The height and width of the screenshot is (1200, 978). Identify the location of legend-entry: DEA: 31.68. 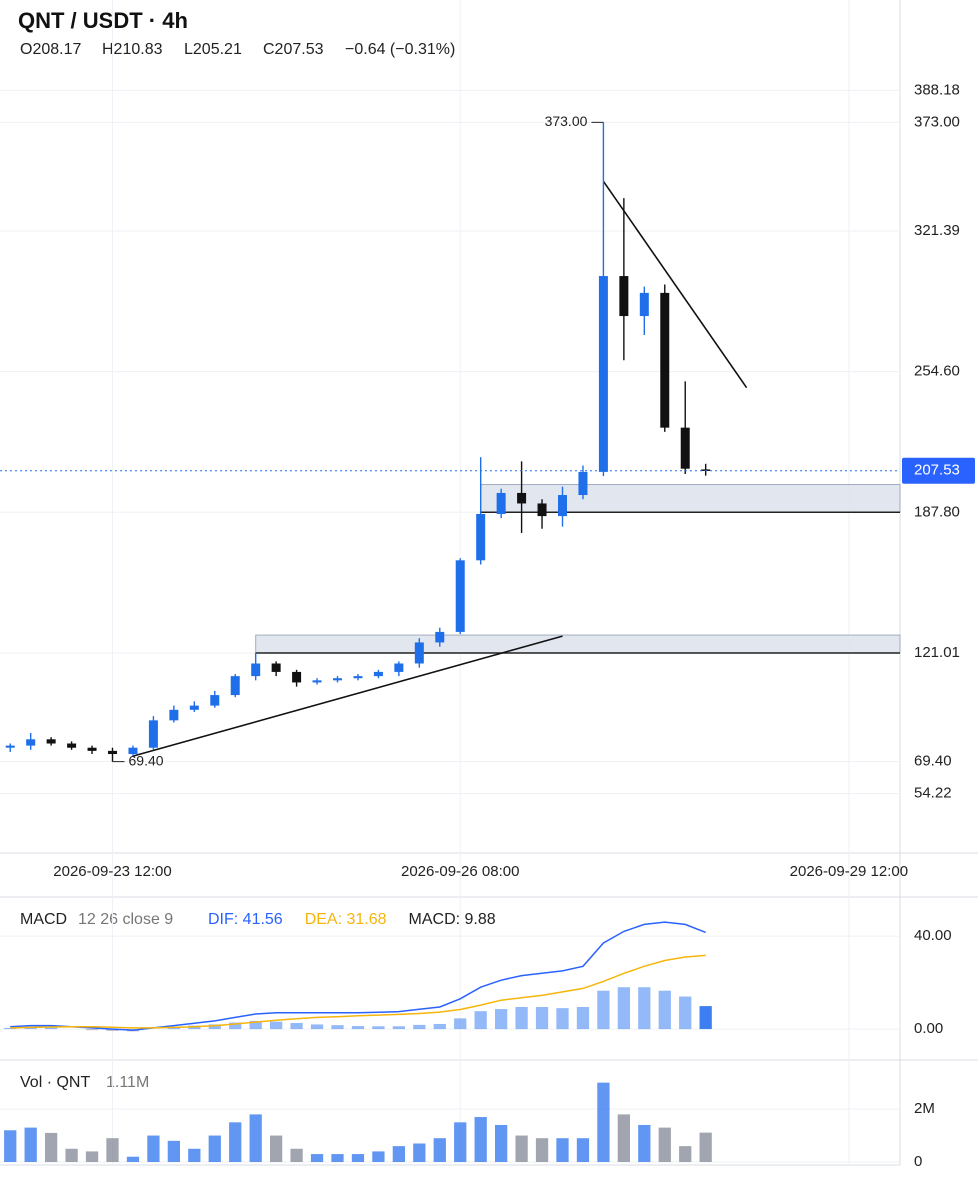
(346, 919).